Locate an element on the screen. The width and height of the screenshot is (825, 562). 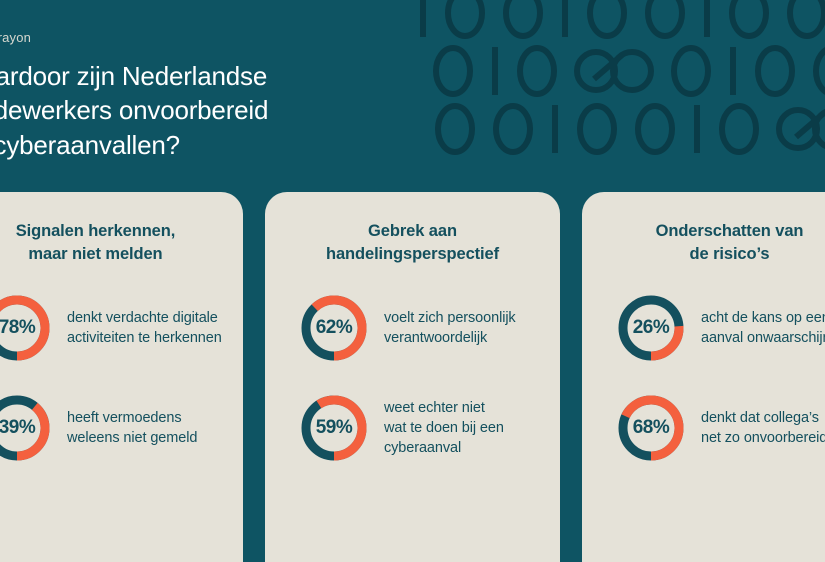
donut-chart: 68% is located at coordinates (651, 428).